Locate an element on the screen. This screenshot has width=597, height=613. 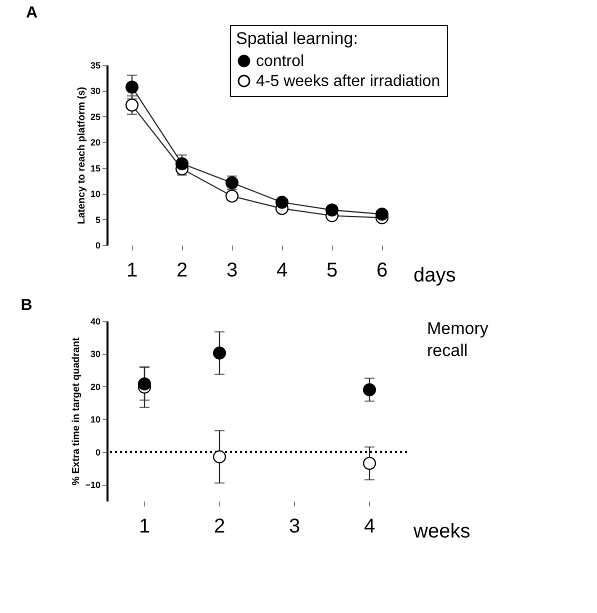
y-tick-label: 35 is located at coordinates (95, 65).